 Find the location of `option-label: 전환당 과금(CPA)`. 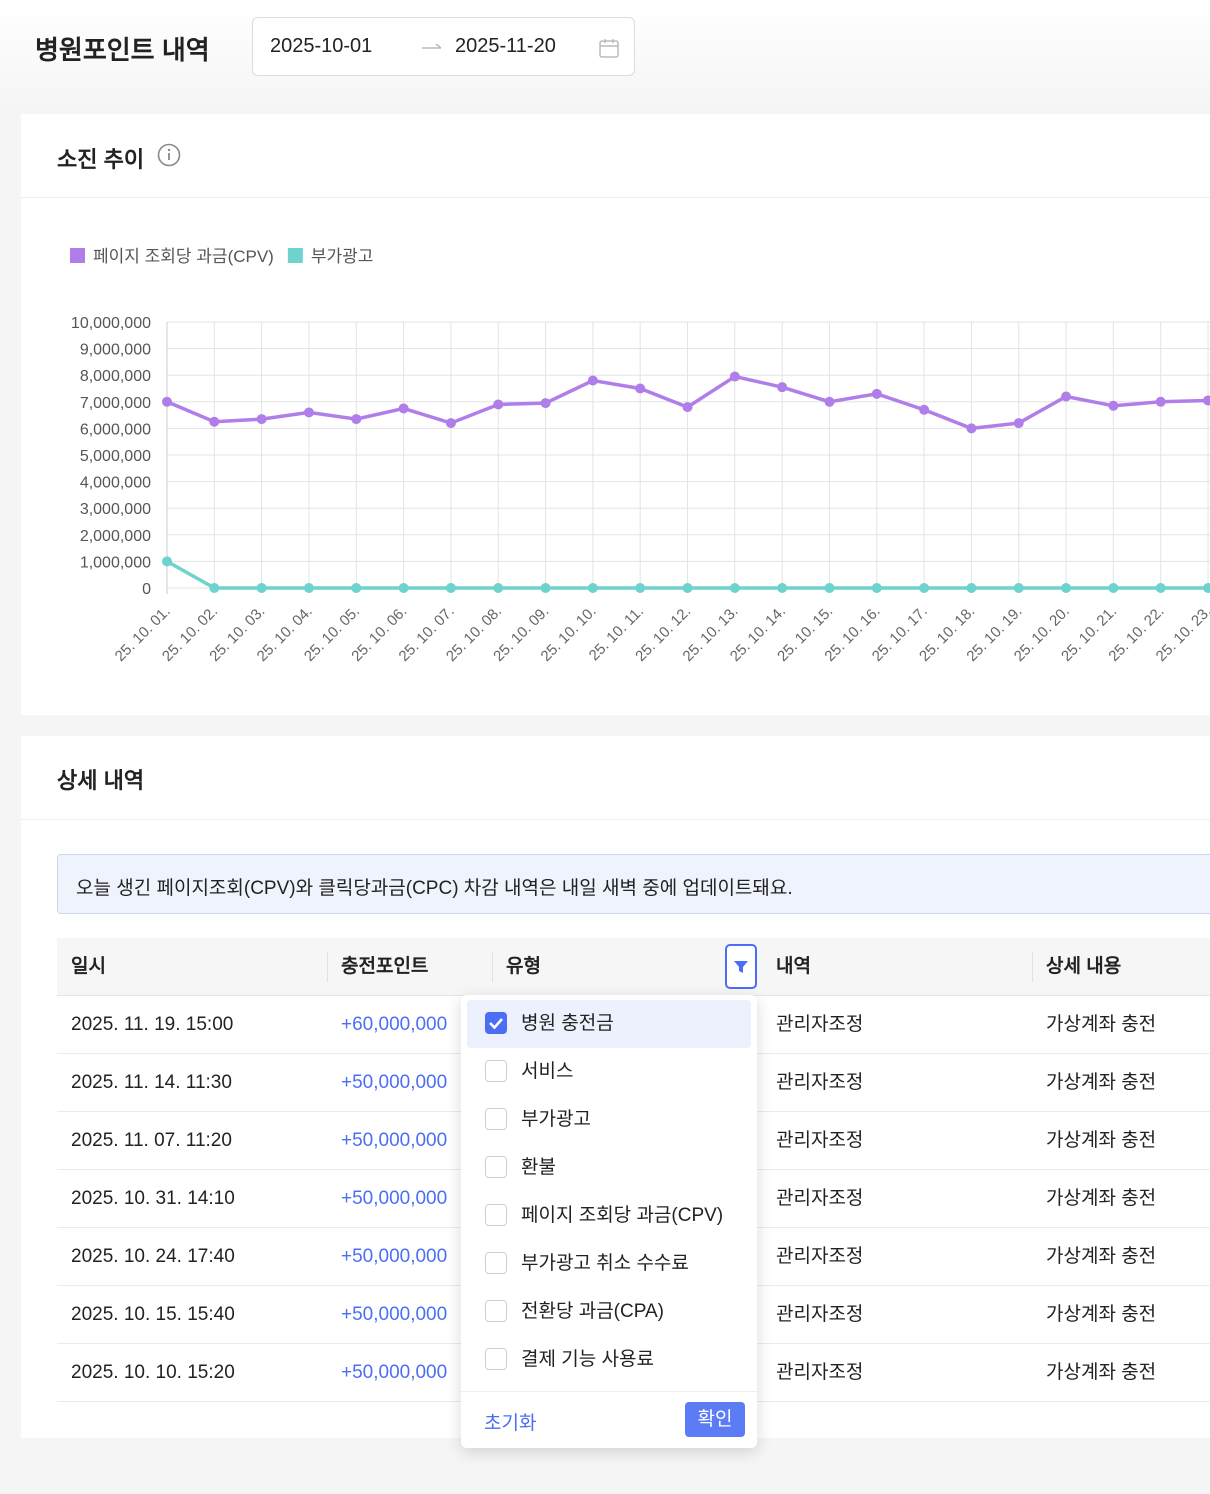

option-label: 전환당 과금(CPA) is located at coordinates (592, 1311).